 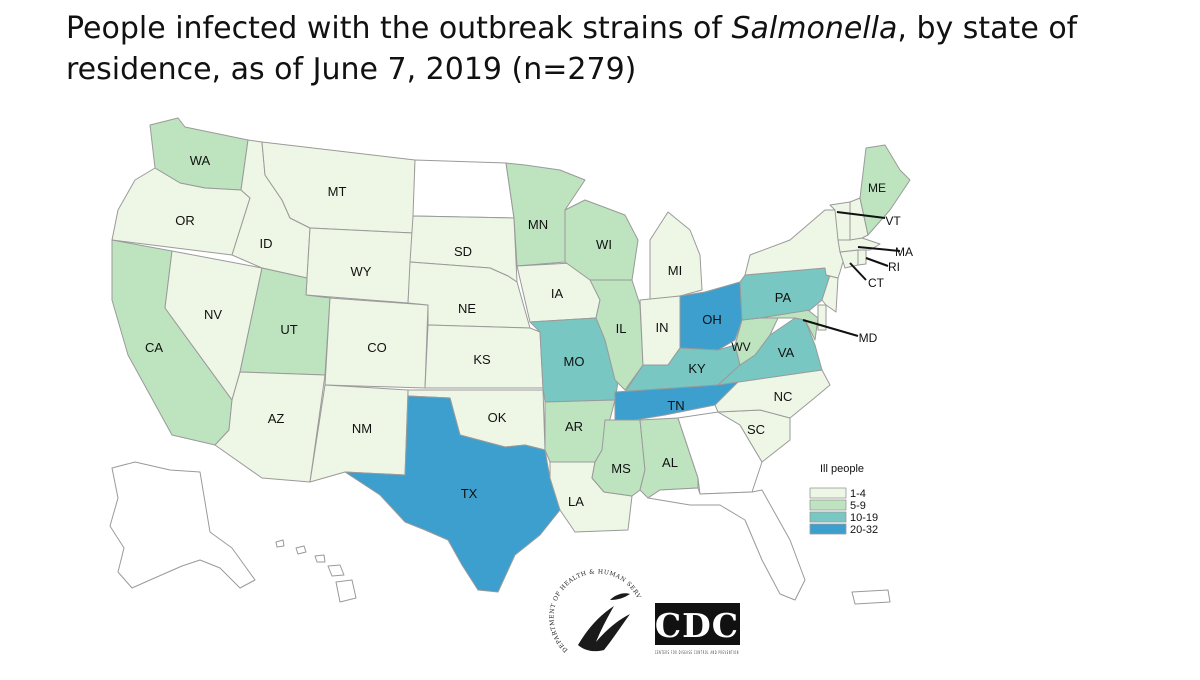 What do you see at coordinates (893, 221) in the screenshot?
I see `label-VT: VT` at bounding box center [893, 221].